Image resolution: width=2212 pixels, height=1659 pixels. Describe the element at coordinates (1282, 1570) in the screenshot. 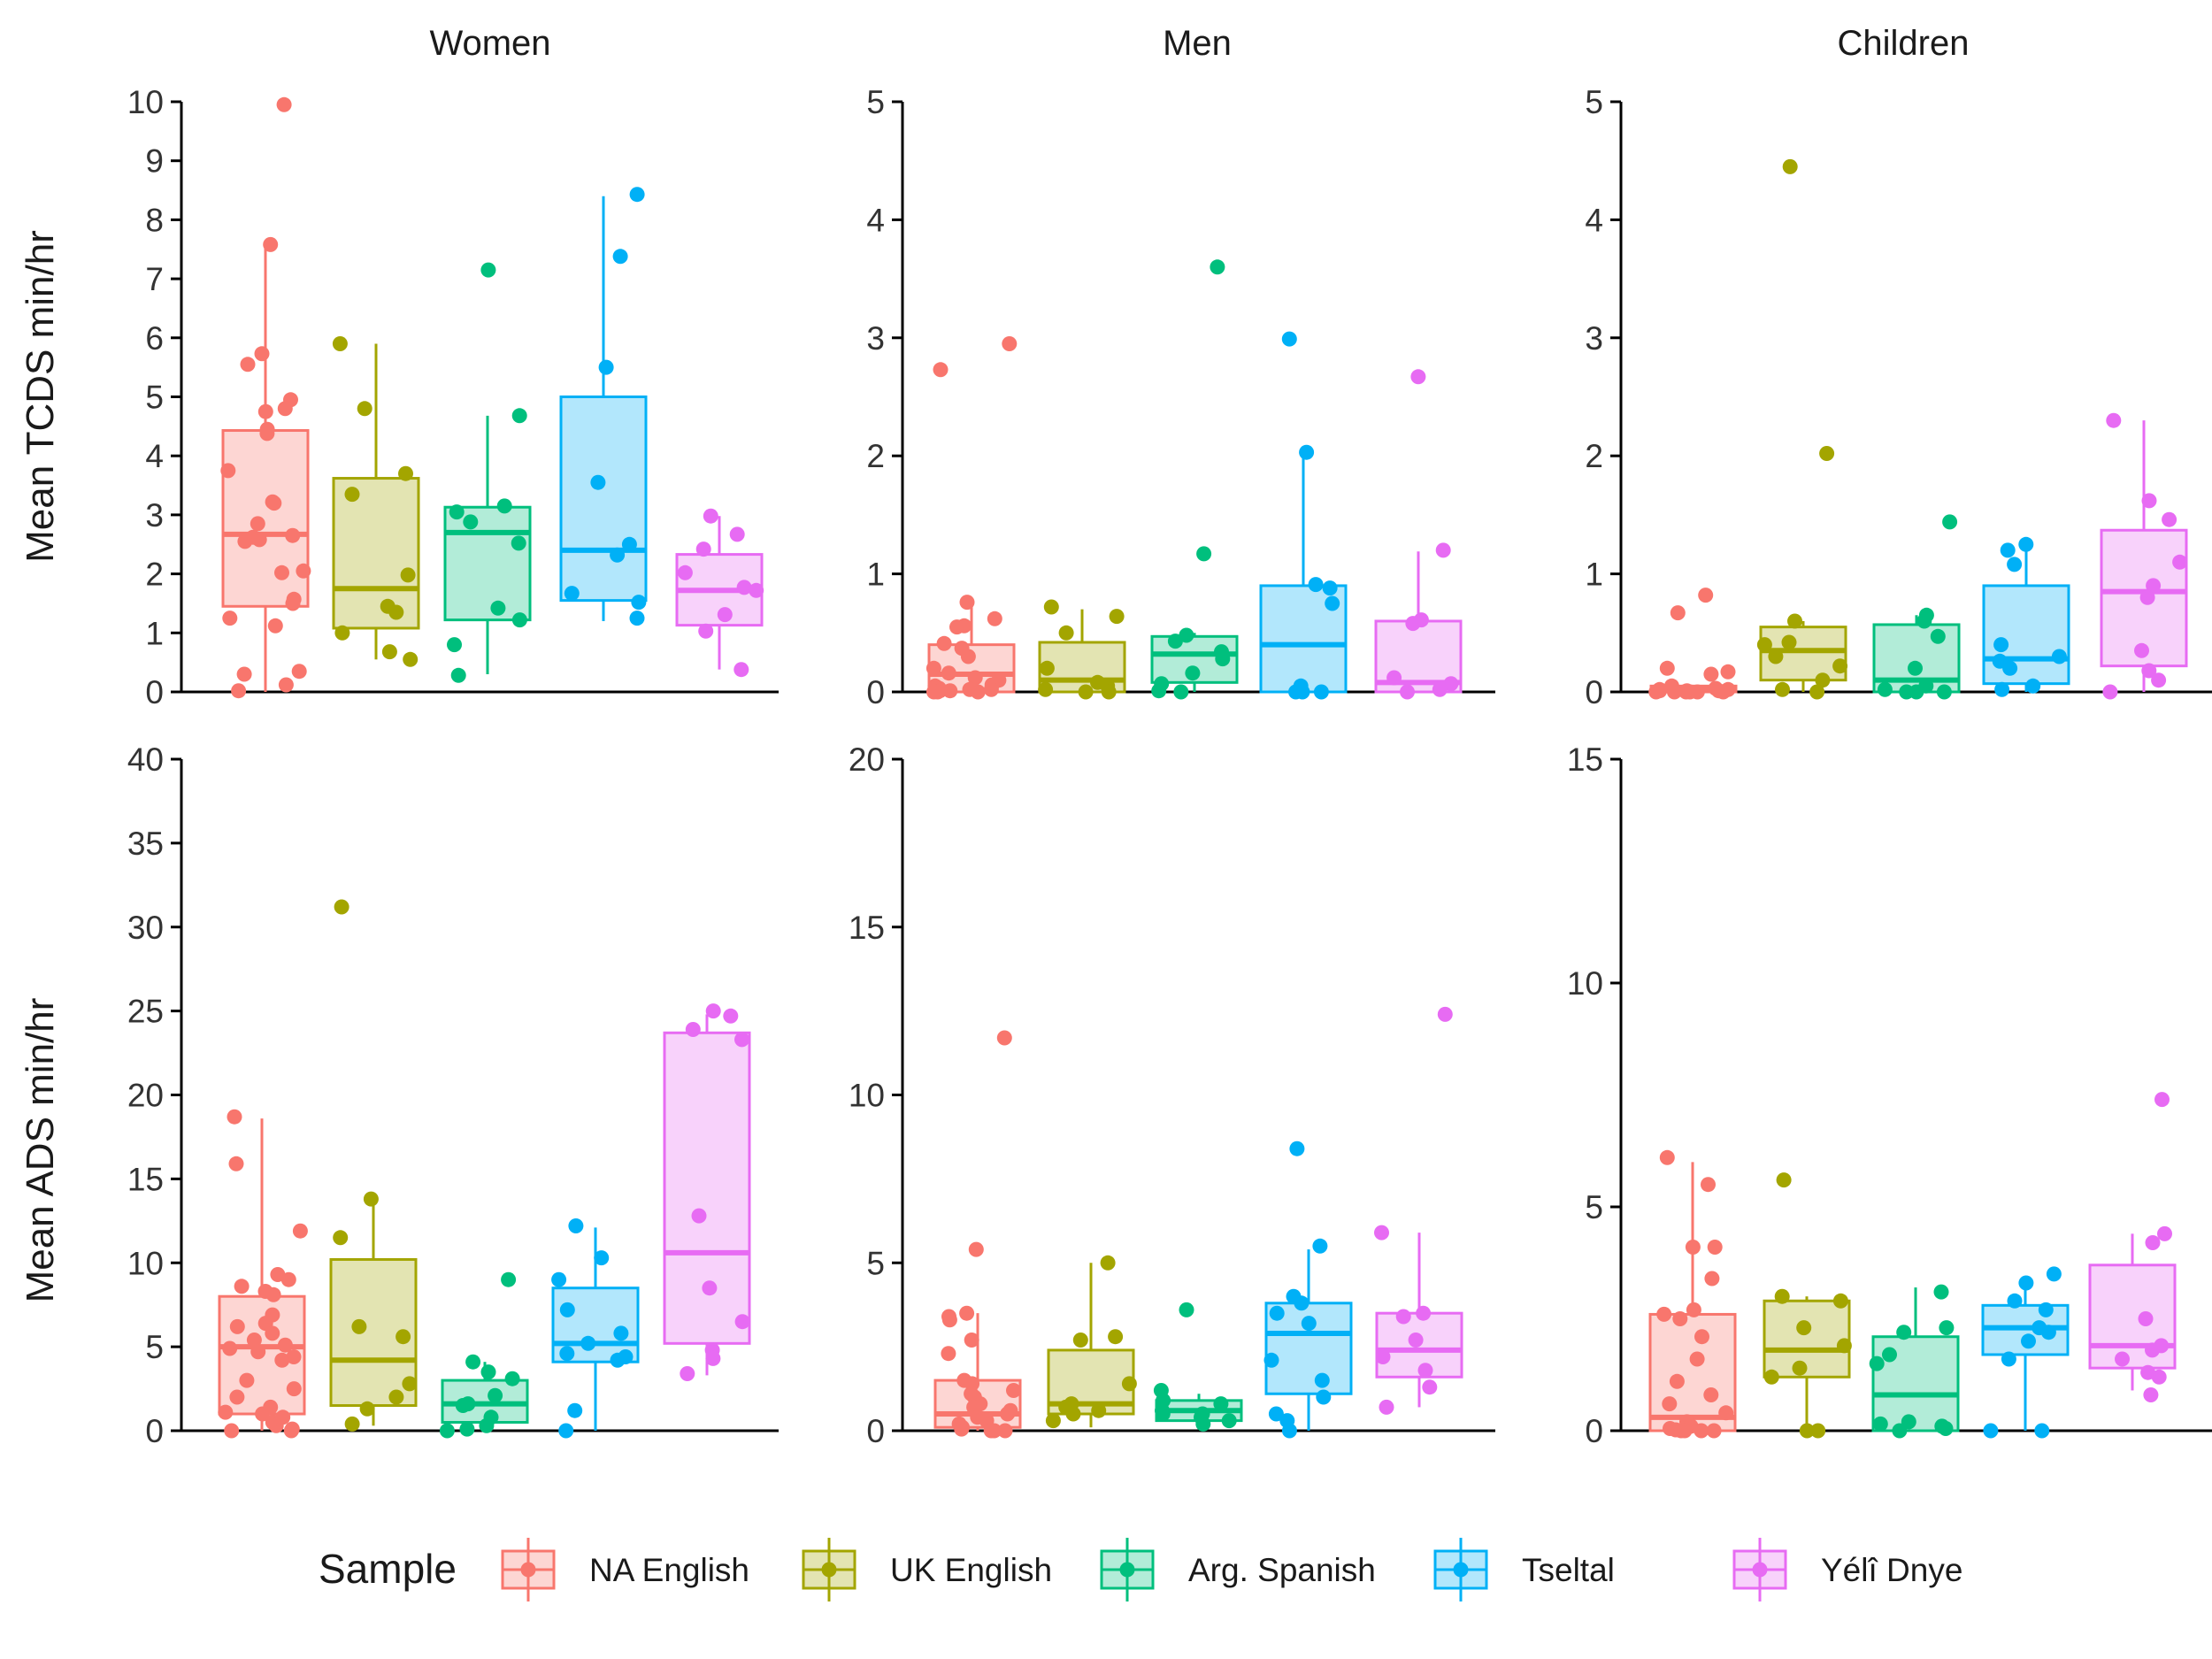

I see `legend-label: Arg. Spanish` at that location.